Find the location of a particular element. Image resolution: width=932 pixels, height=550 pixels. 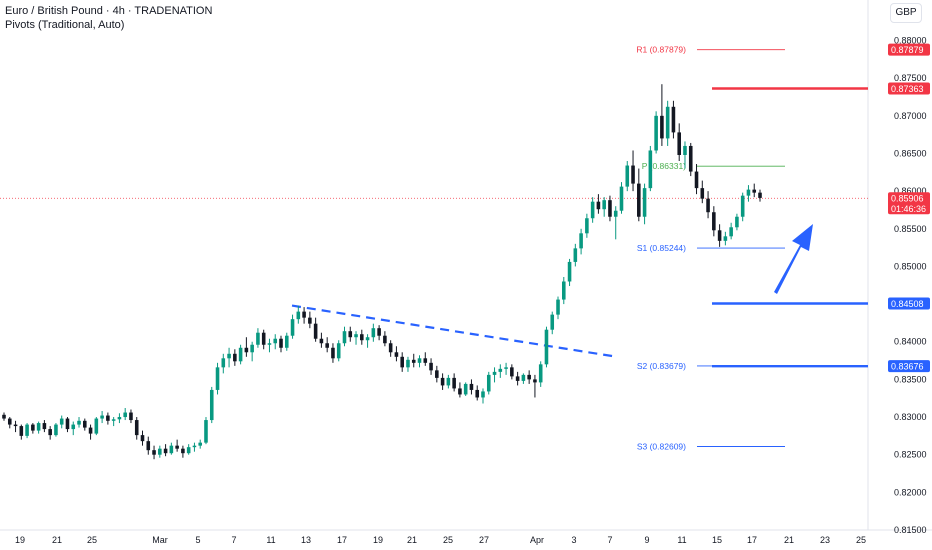

currency-button: GBP is located at coordinates (906, 13).